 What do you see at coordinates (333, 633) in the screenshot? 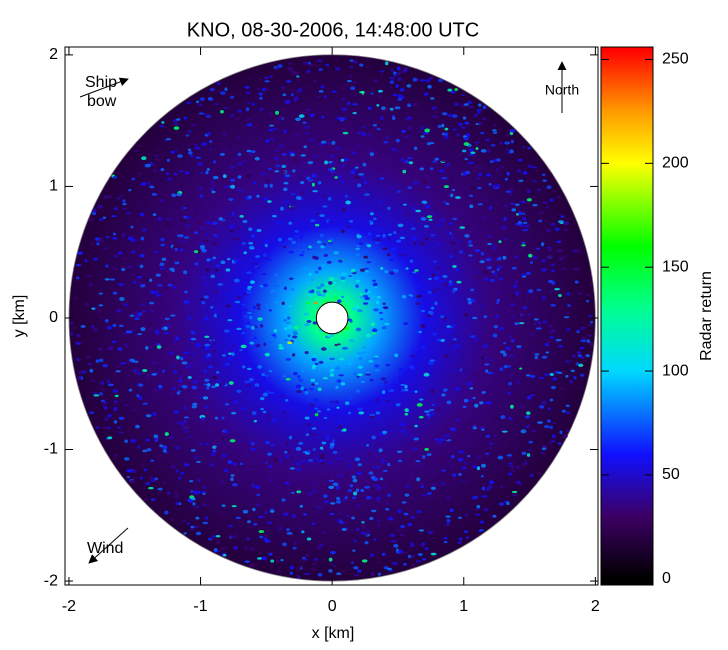
I see `x-axis-label: x [km]` at bounding box center [333, 633].